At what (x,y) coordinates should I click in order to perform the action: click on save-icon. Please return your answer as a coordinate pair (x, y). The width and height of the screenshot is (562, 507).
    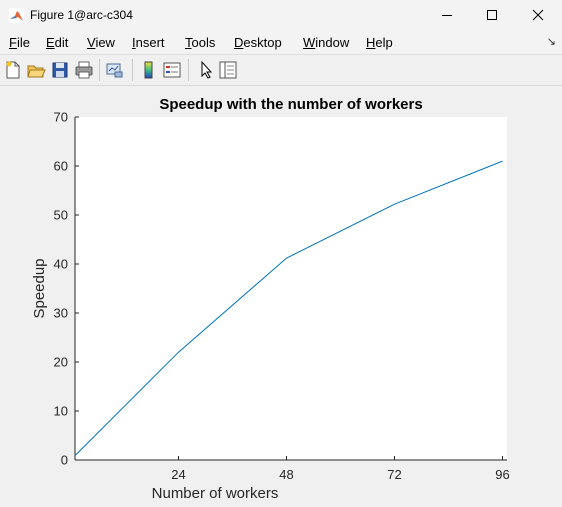
    Looking at the image, I should click on (60, 70).